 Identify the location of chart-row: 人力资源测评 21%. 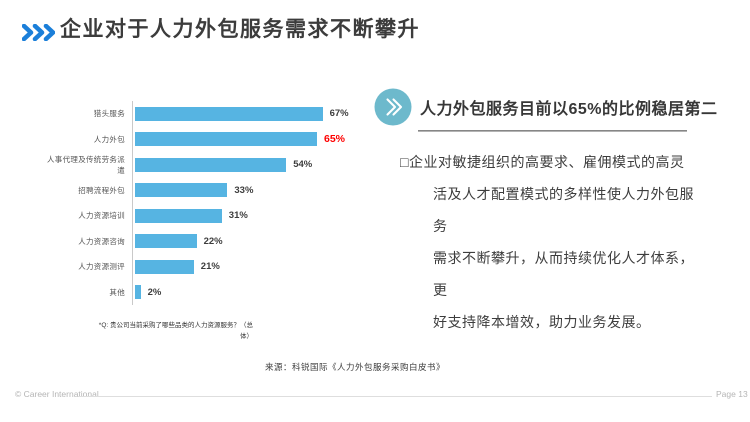
(227, 267).